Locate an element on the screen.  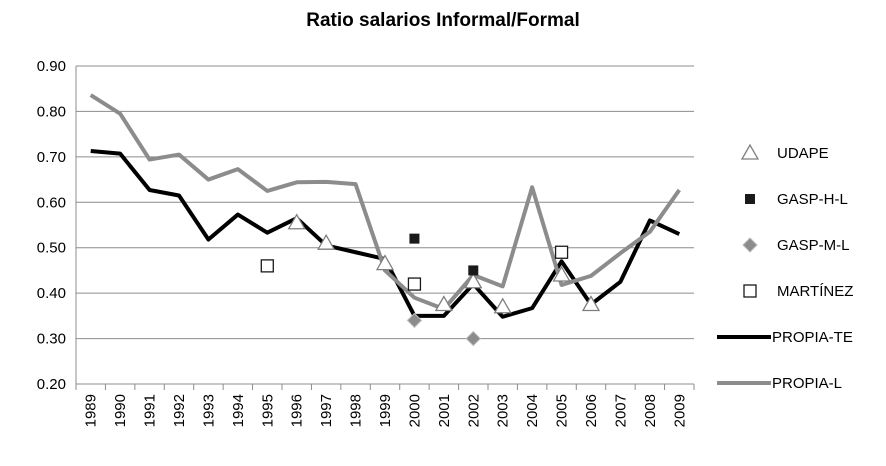
x-tick-label: 2001 is located at coordinates (444, 410).